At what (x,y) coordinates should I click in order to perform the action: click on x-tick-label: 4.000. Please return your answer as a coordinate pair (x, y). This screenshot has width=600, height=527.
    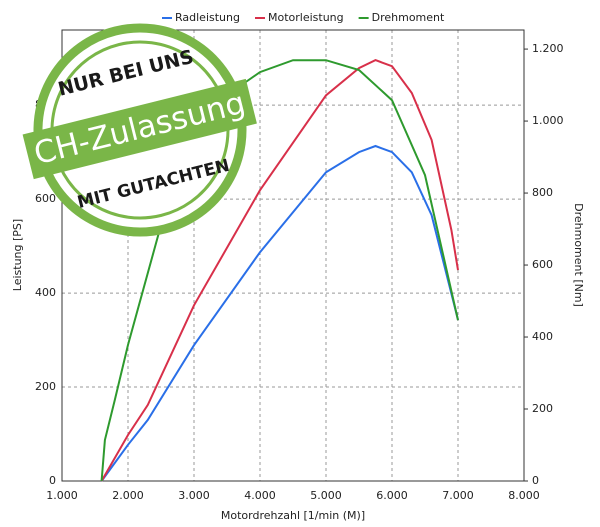
    Looking at the image, I should click on (260, 495).